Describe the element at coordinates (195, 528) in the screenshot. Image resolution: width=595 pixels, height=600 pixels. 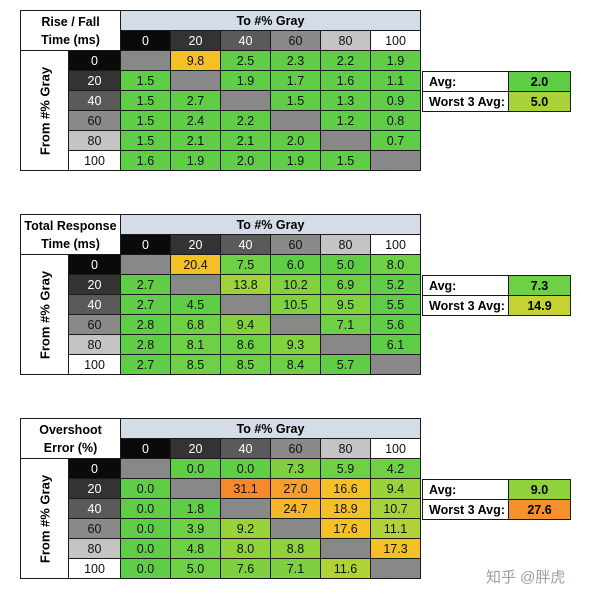
I see `data-cell: 3.9` at that location.